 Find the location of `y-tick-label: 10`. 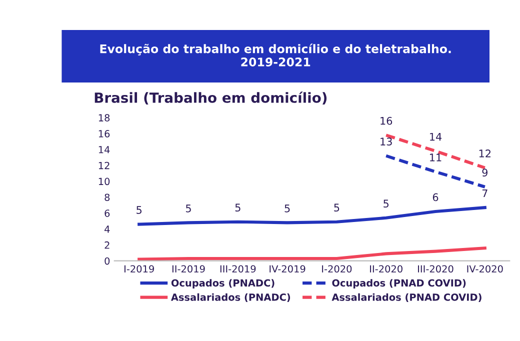

y-tick-label: 10 is located at coordinates (104, 182).